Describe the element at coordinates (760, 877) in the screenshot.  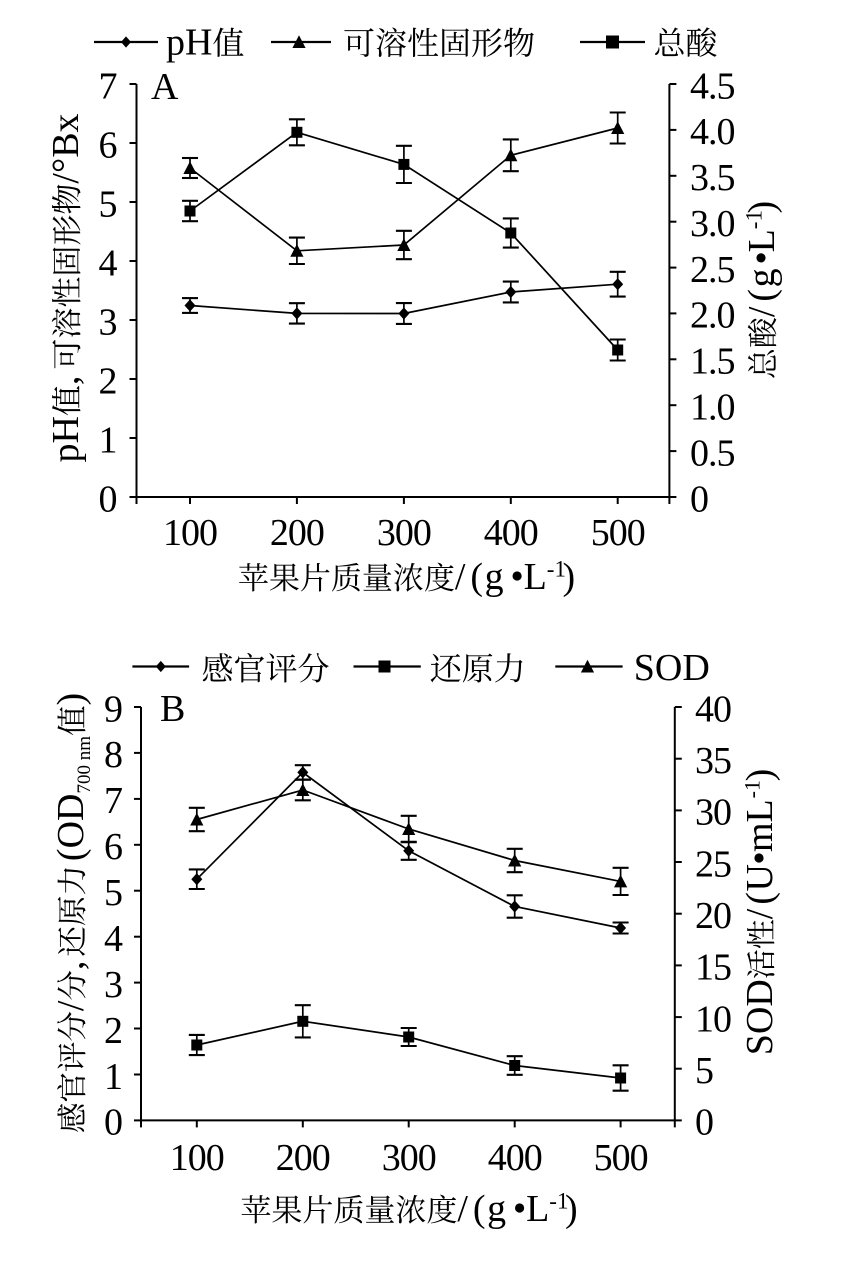
I see `svg-text: U` at that location.